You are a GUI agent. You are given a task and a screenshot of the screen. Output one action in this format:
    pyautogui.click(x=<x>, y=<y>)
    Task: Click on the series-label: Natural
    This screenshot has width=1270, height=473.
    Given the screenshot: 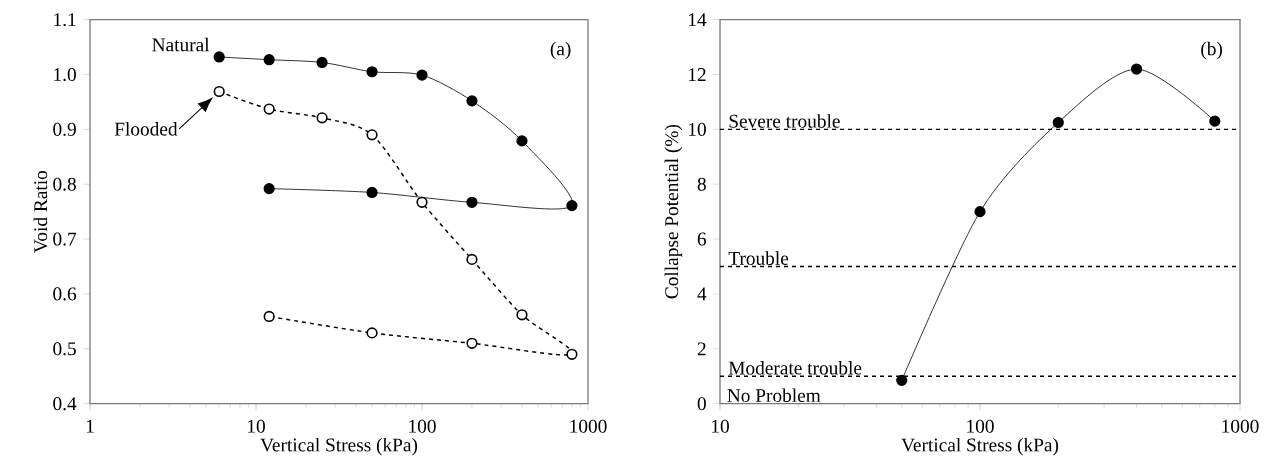 What is the action you would take?
    pyautogui.click(x=181, y=44)
    